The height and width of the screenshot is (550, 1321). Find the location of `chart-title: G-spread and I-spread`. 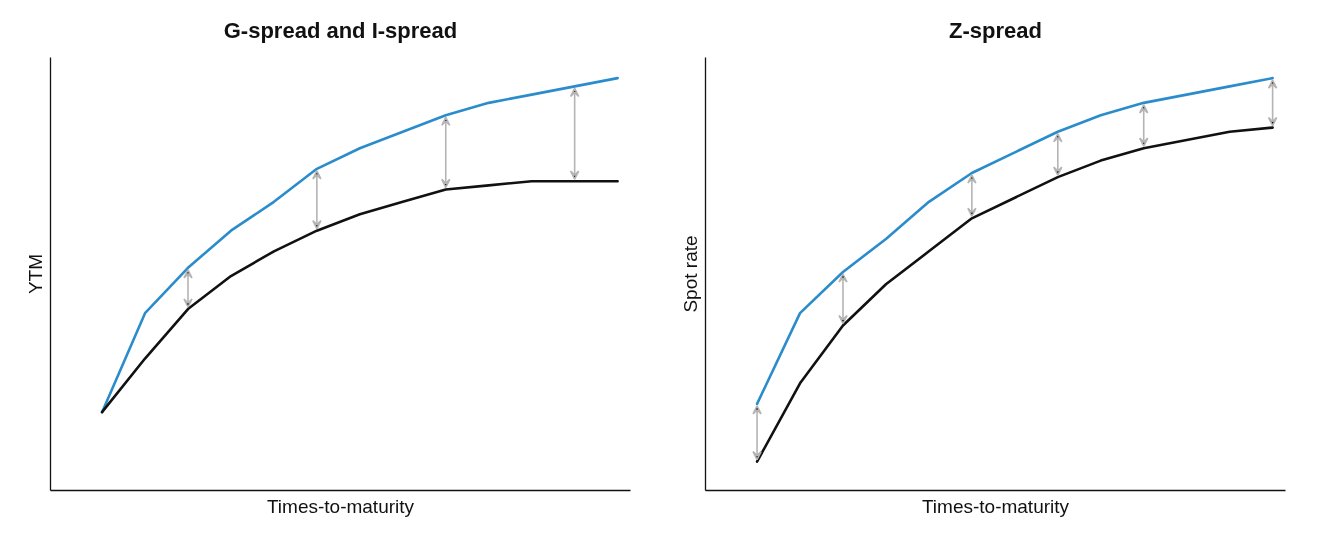

chart-title: G-spread and I-spread is located at coordinates (340, 30).